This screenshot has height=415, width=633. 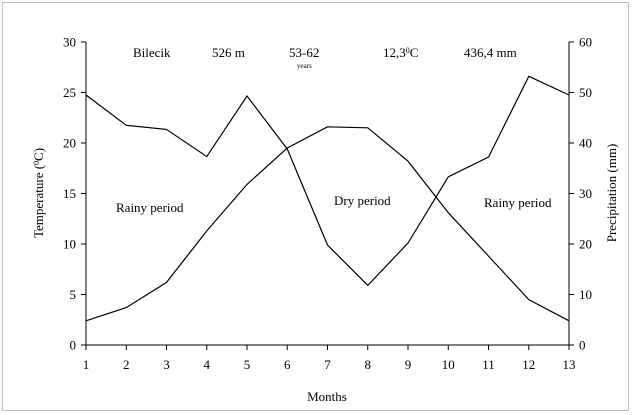 What do you see at coordinates (228, 52) in the screenshot?
I see `station-altitude: 526 m` at bounding box center [228, 52].